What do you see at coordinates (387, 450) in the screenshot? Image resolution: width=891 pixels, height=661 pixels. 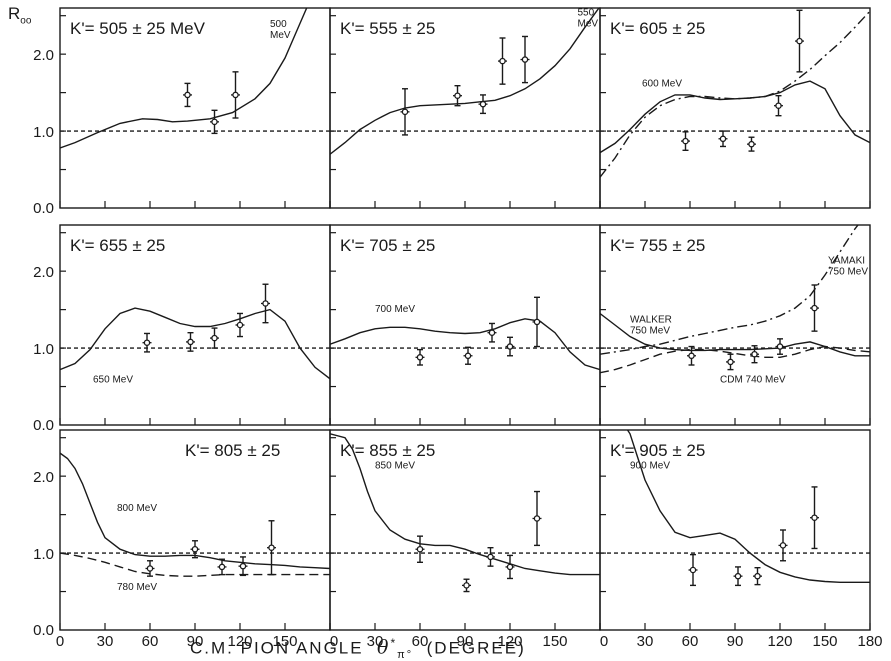 I see `panel-title: K'= 855 ± 25` at bounding box center [387, 450].